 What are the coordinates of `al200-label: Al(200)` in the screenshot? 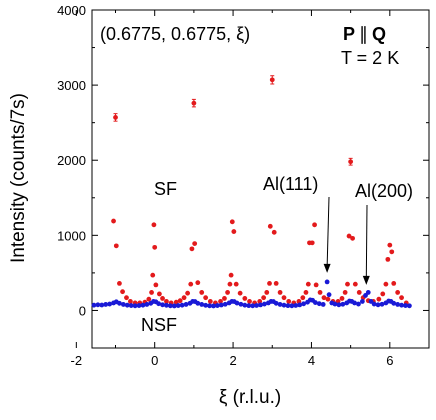 It's located at (384, 191).